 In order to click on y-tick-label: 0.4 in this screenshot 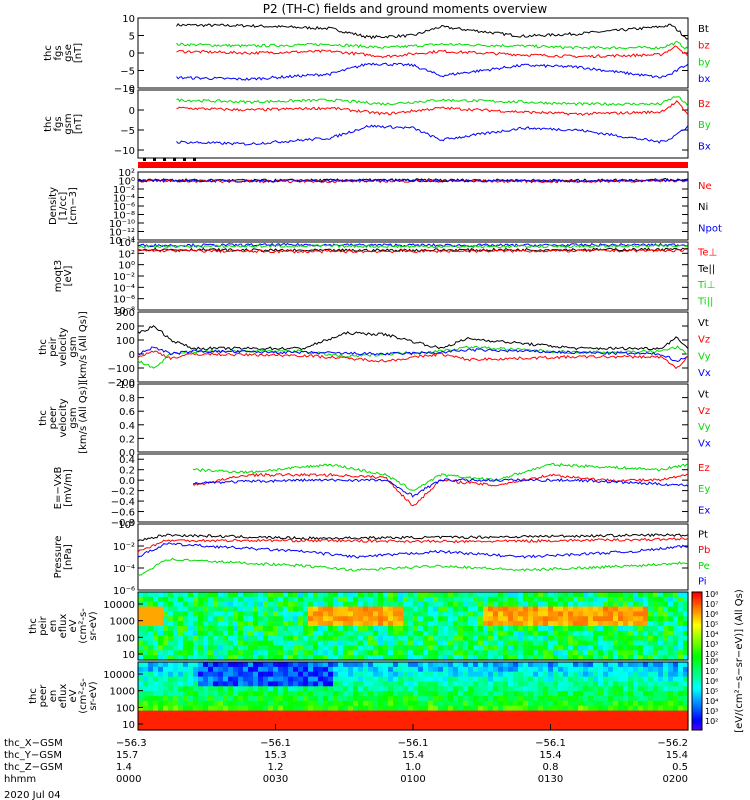, I will do `click(127, 426)`.